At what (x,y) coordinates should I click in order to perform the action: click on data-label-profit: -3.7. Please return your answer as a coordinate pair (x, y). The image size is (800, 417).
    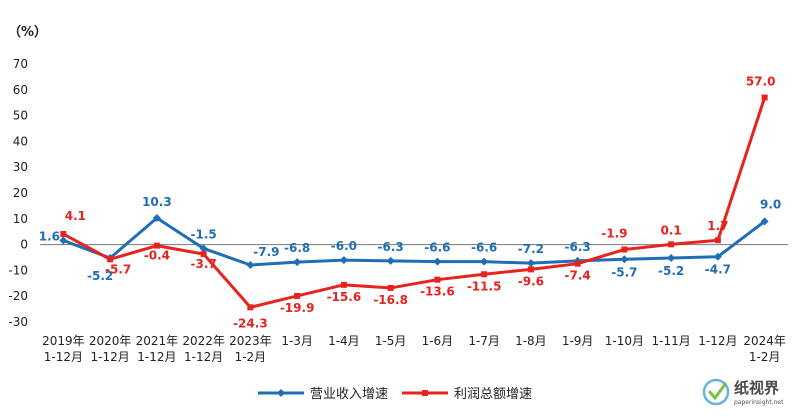
    Looking at the image, I should click on (204, 264).